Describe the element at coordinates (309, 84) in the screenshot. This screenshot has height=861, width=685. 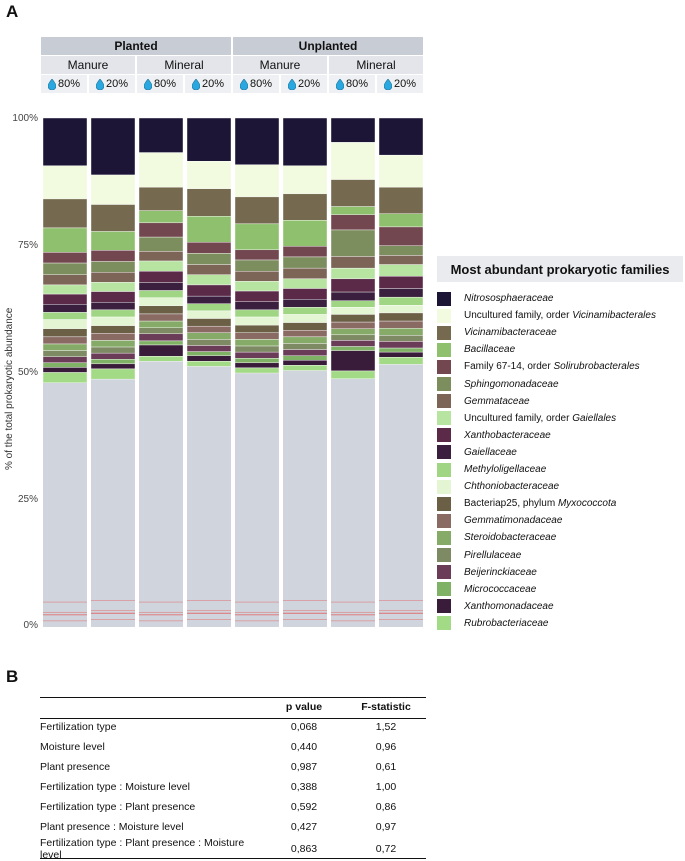
I see `moisture-label: 20%` at that location.